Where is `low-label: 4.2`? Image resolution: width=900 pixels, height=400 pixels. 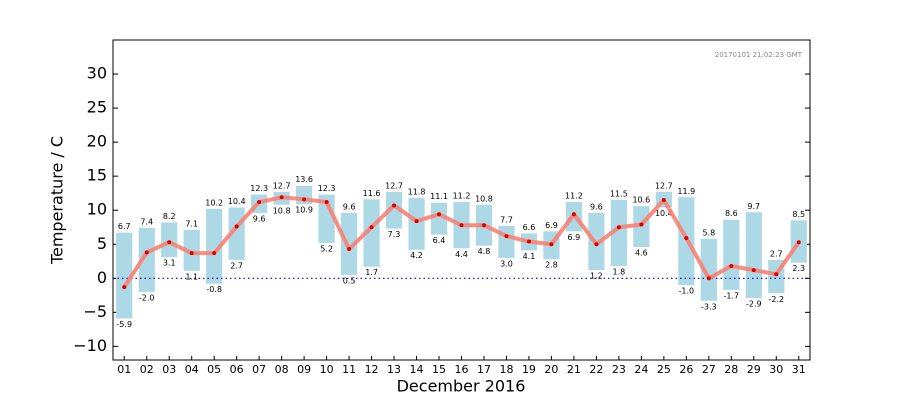 low-label: 4.2 is located at coordinates (416, 255).